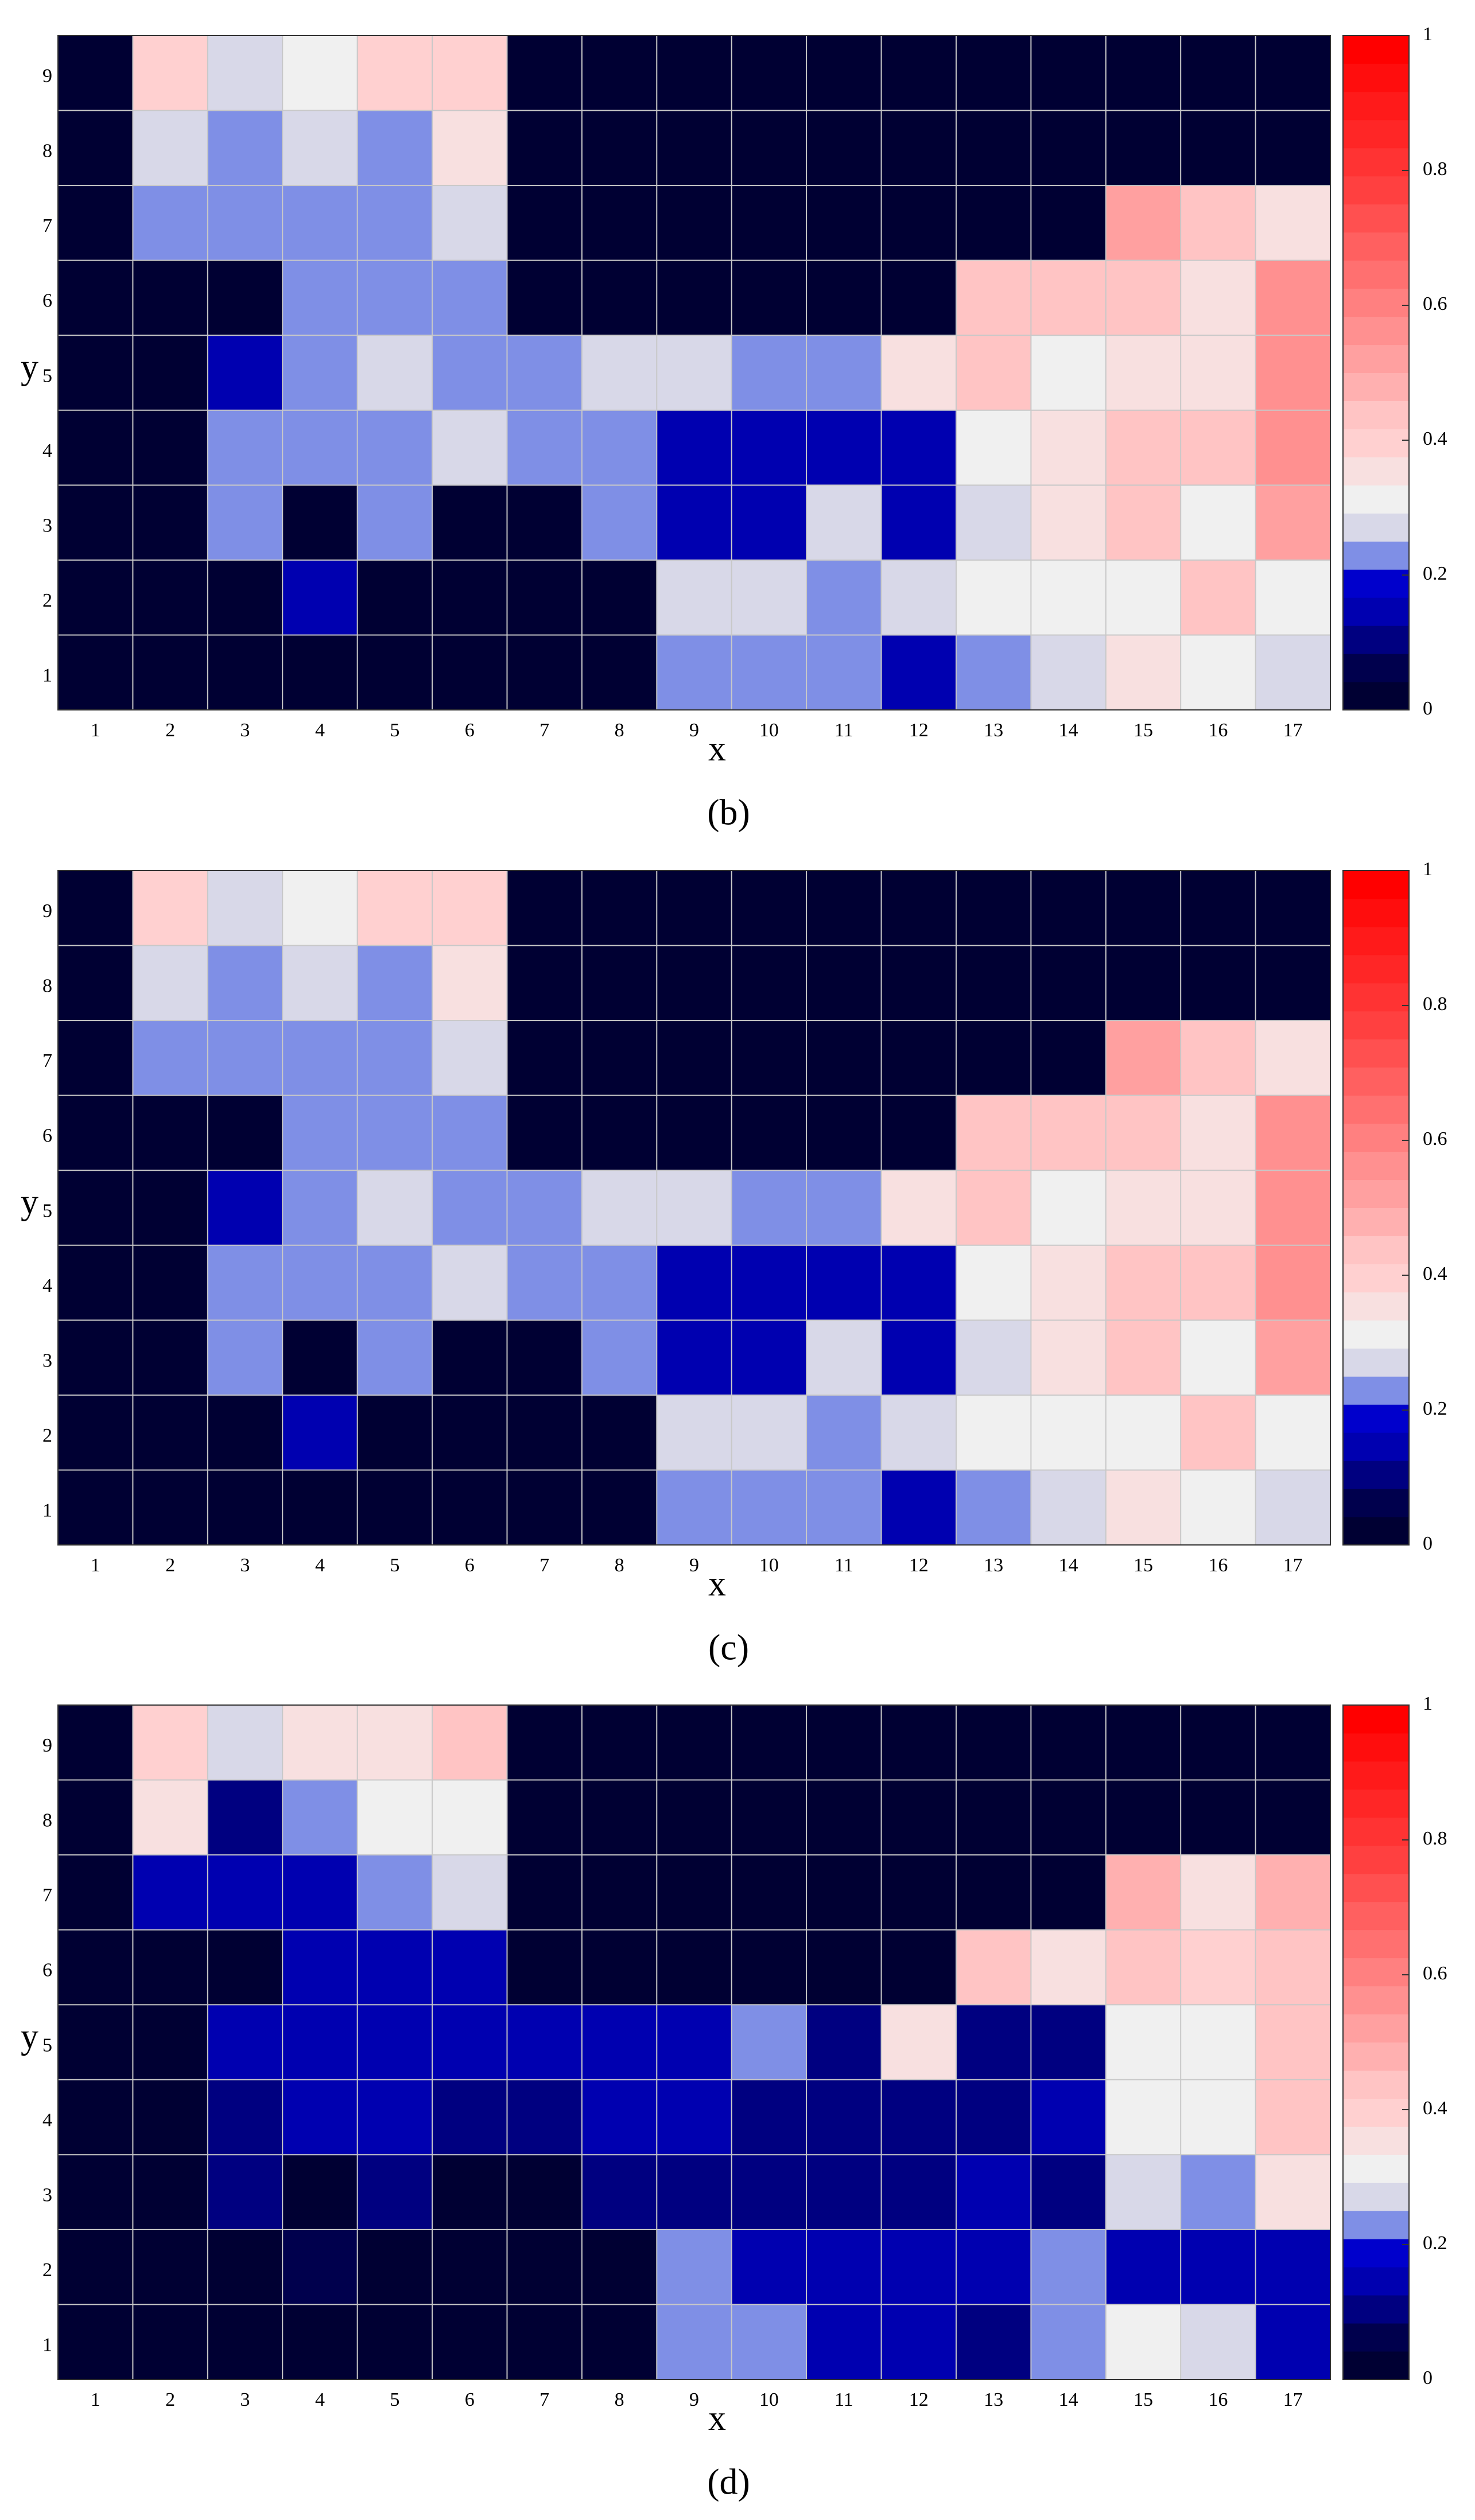 The image size is (1475, 2520). Describe the element at coordinates (47, 675) in the screenshot. I see `y-tick-label: 1` at that location.